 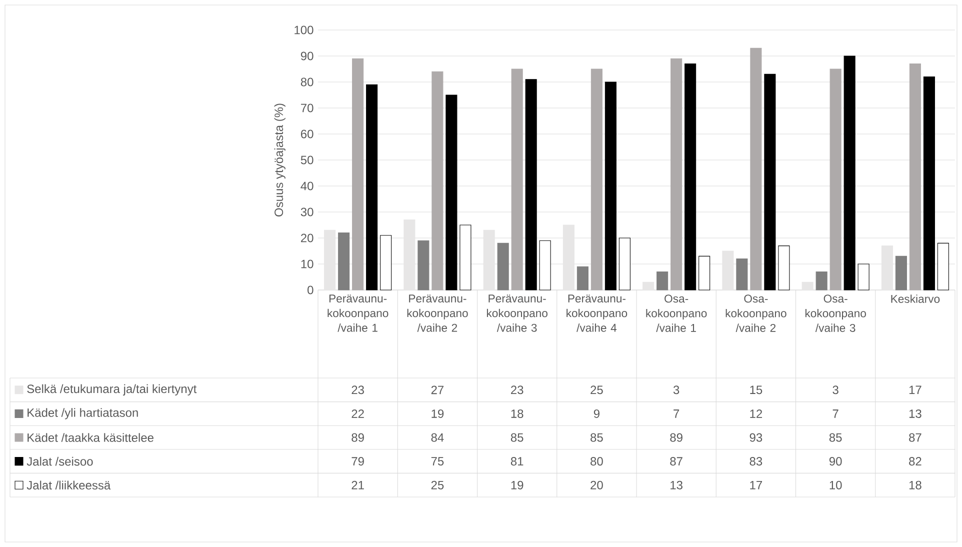 What do you see at coordinates (112, 390) in the screenshot?
I see `legend-label: Selkä /etukumara ja/tai kiertynyt` at bounding box center [112, 390].